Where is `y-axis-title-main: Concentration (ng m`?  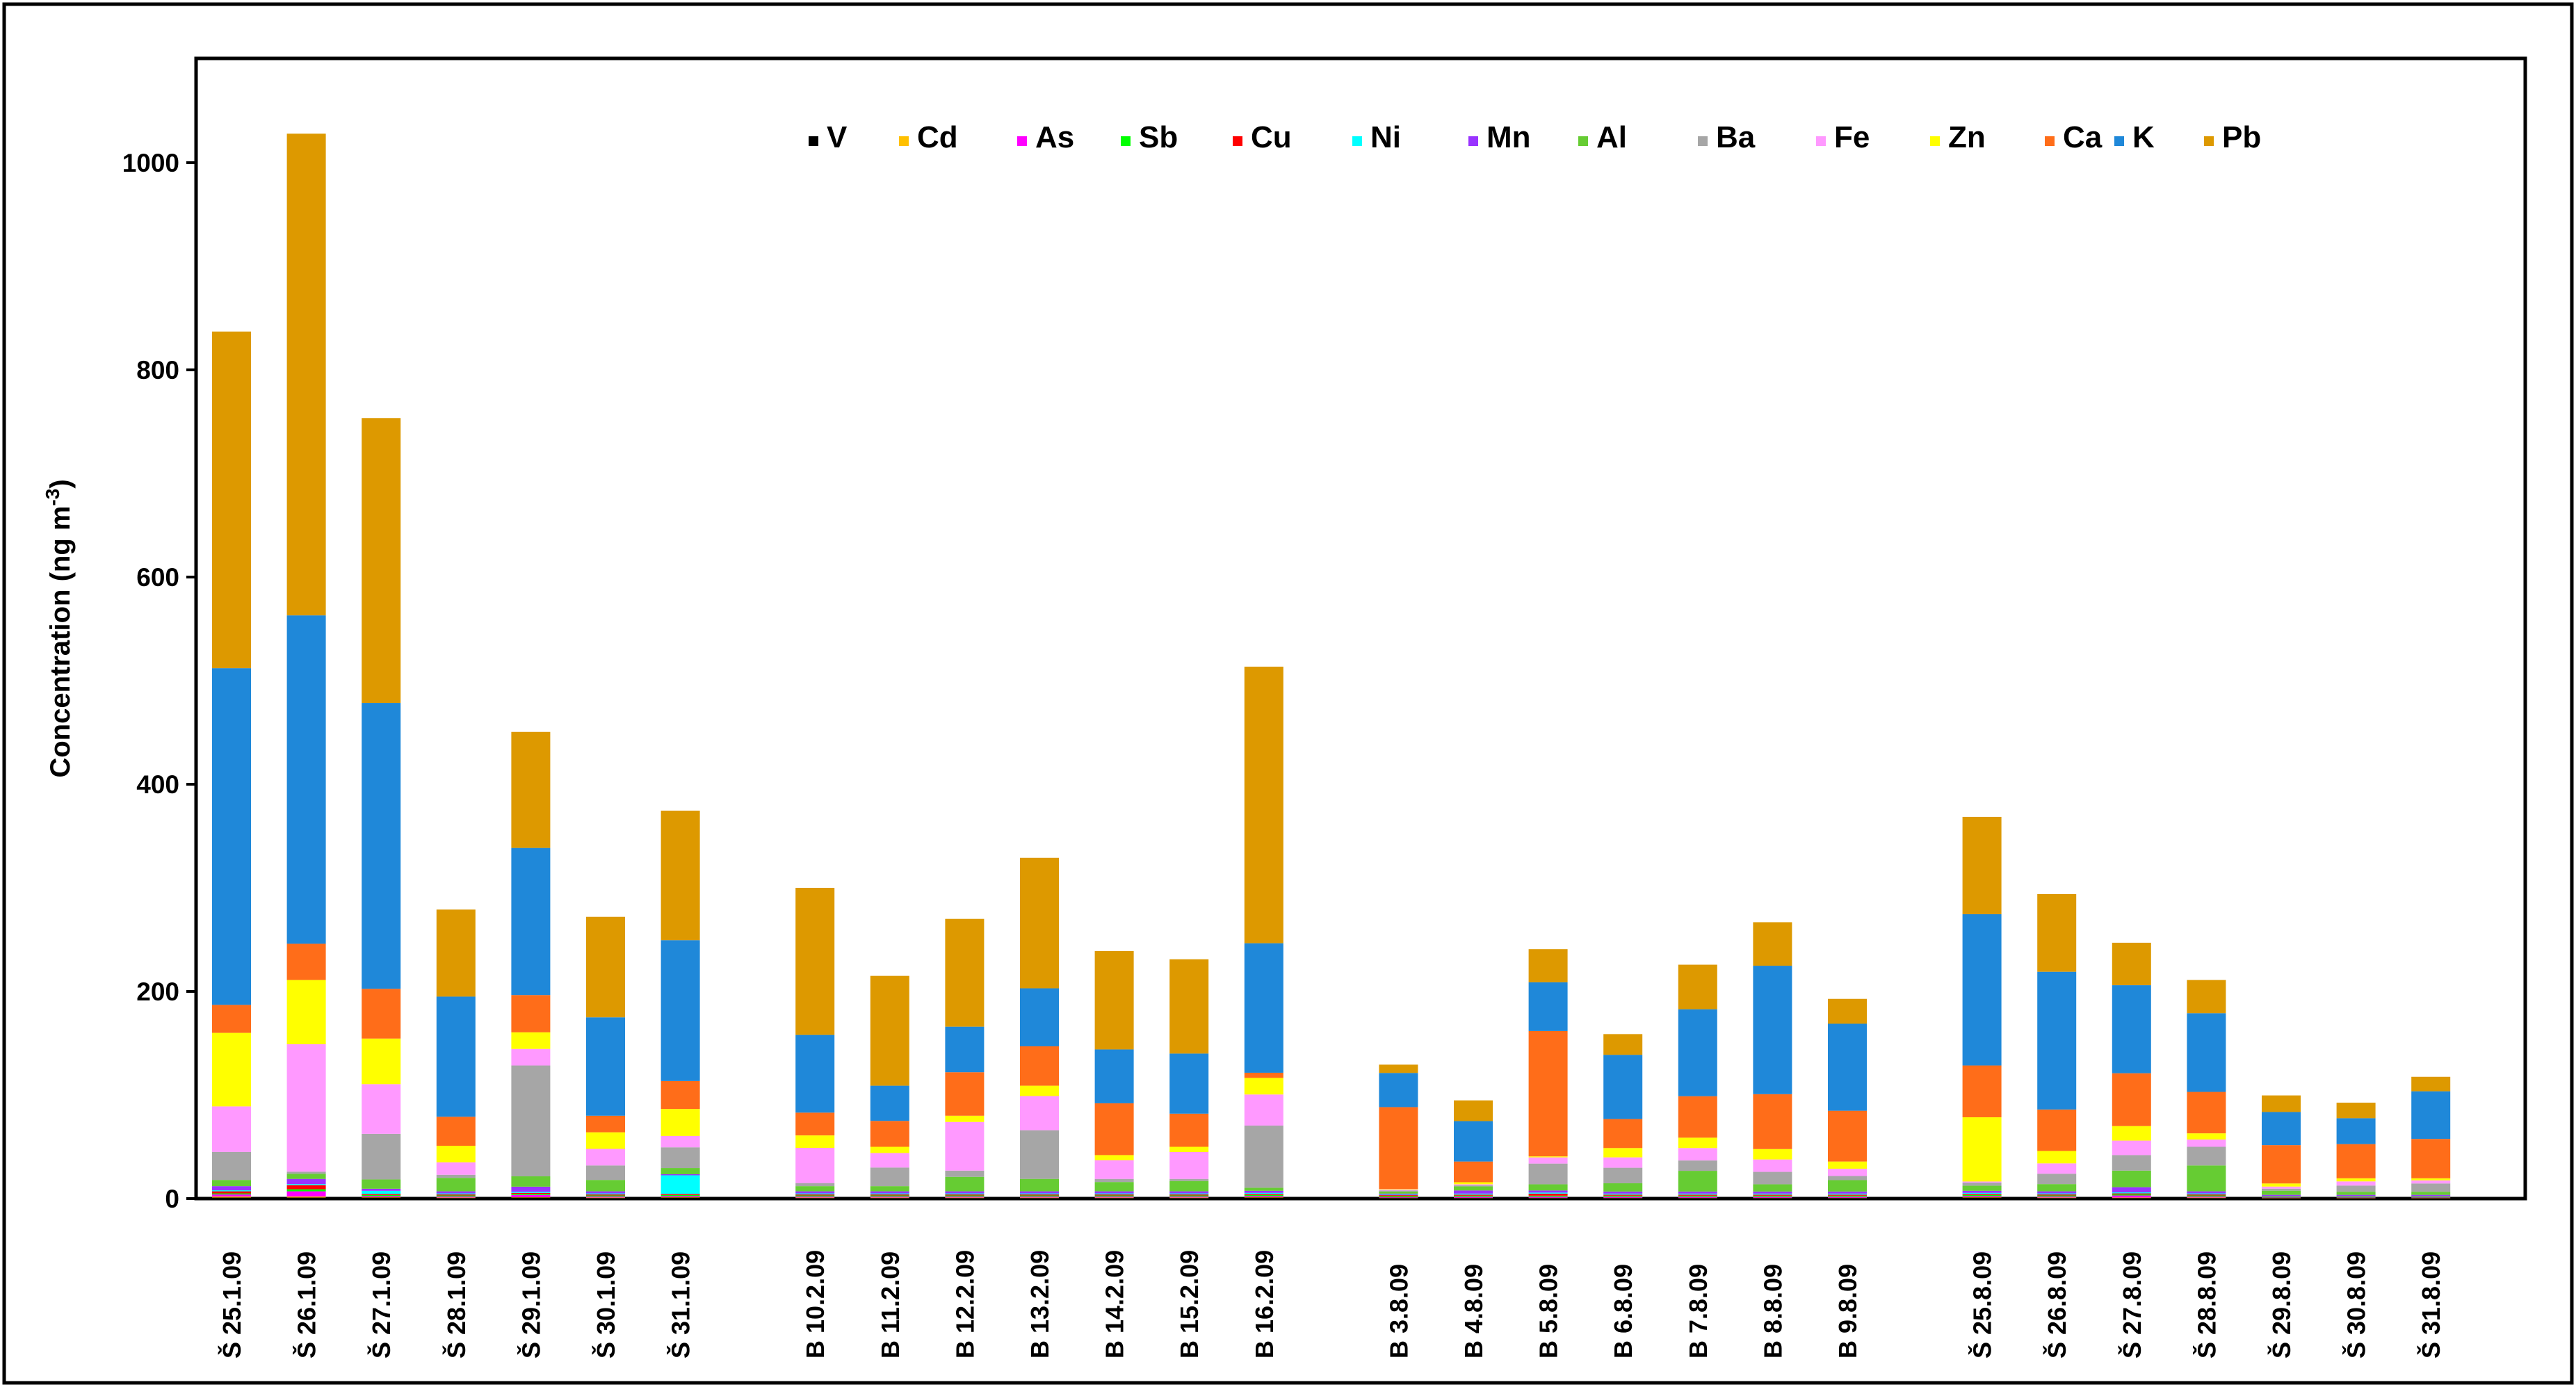 y-axis-title-main: Concentration (ng m is located at coordinates (60, 642).